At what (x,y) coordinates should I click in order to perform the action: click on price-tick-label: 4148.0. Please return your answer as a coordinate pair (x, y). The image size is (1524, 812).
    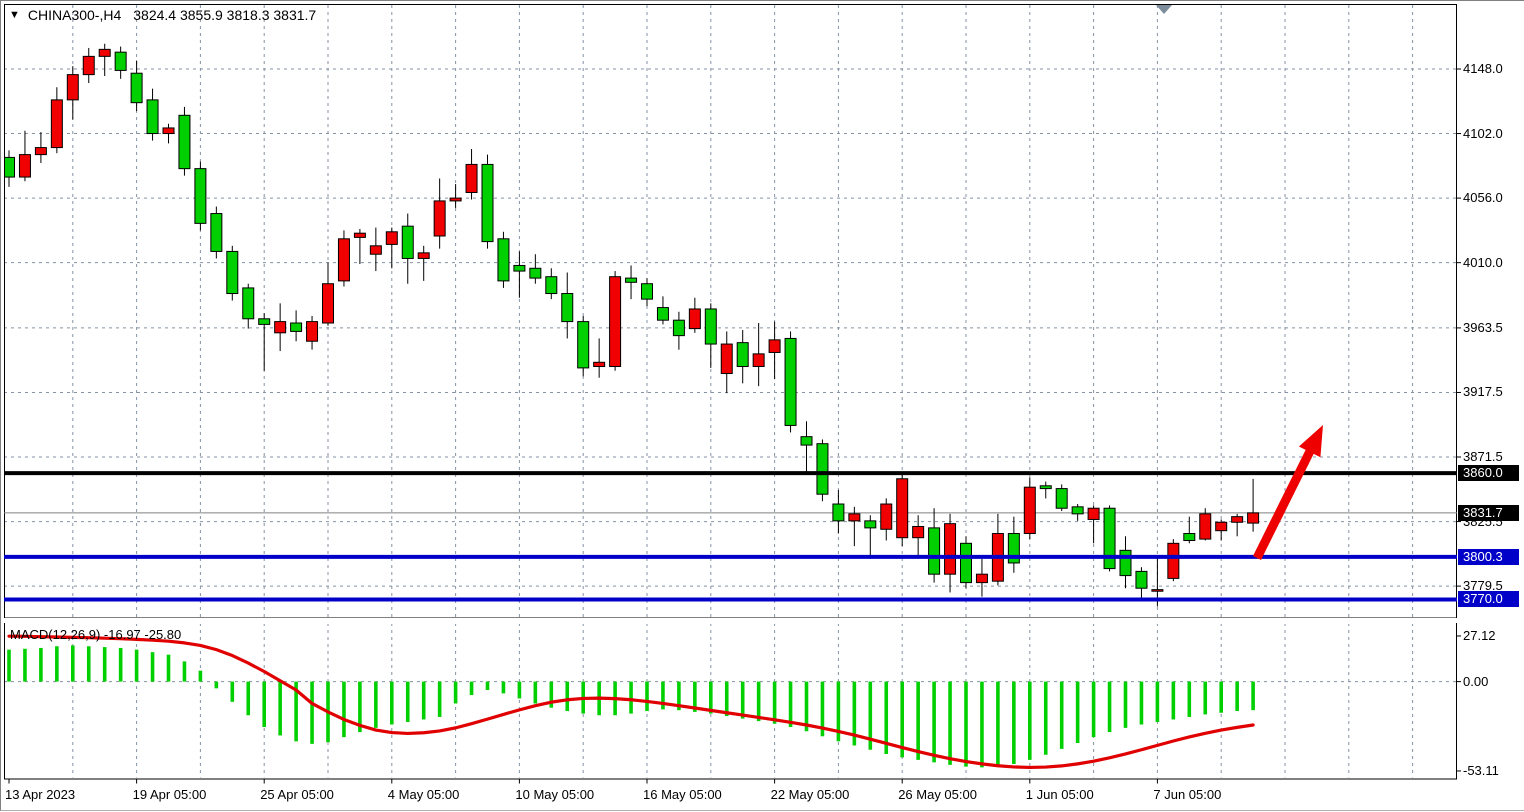
    Looking at the image, I should click on (1483, 68).